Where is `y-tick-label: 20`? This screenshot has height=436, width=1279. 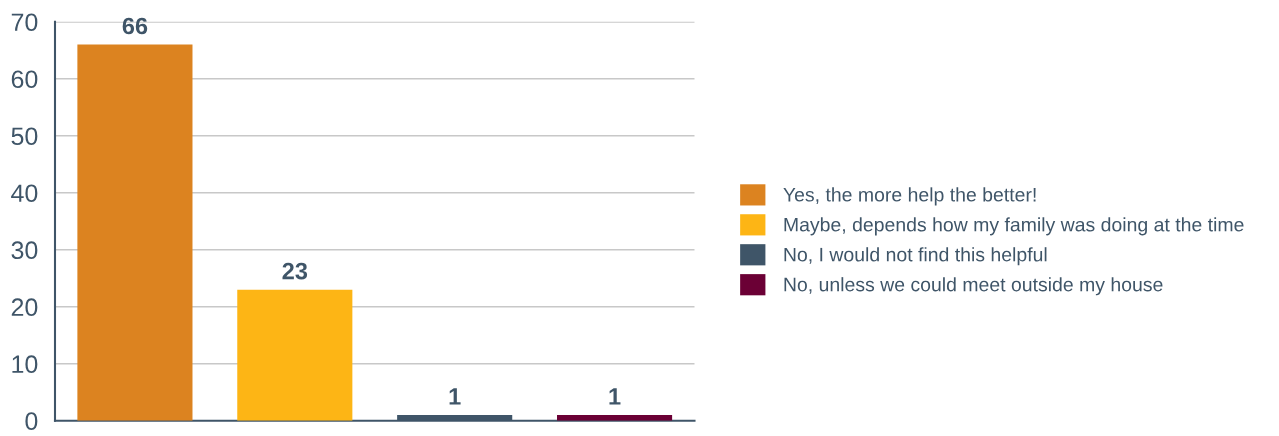 y-tick-label: 20 is located at coordinates (24, 307).